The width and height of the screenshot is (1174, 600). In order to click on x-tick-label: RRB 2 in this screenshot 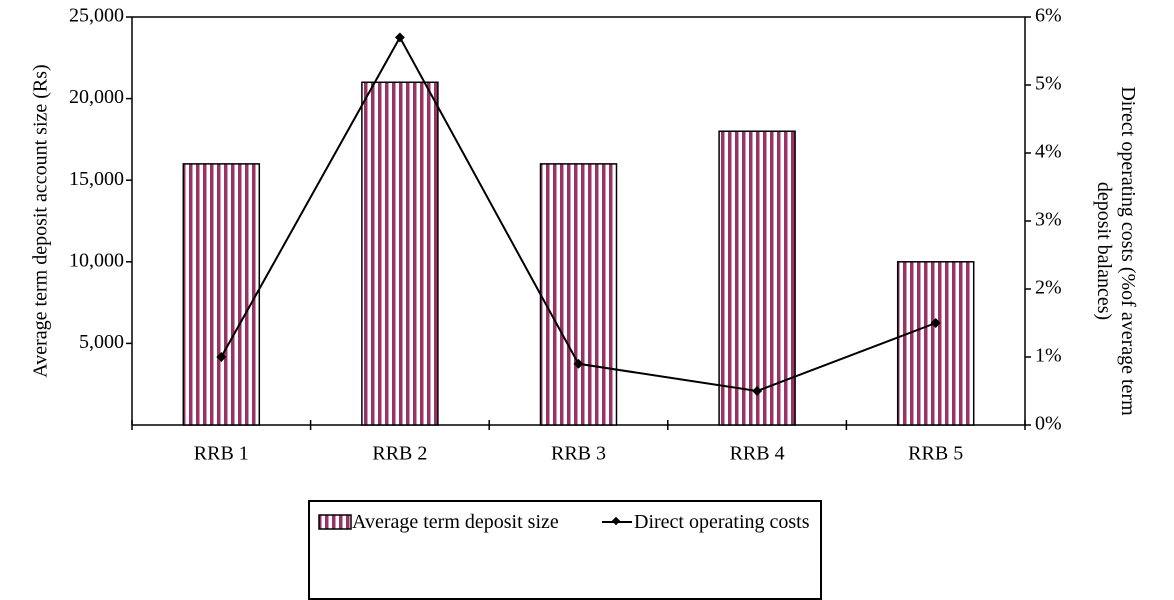, I will do `click(399, 454)`.